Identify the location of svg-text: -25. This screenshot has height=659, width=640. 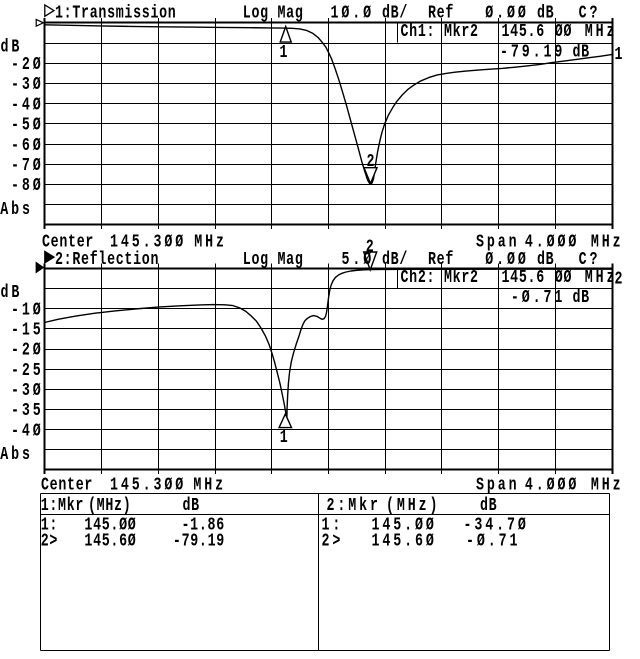
(27, 370).